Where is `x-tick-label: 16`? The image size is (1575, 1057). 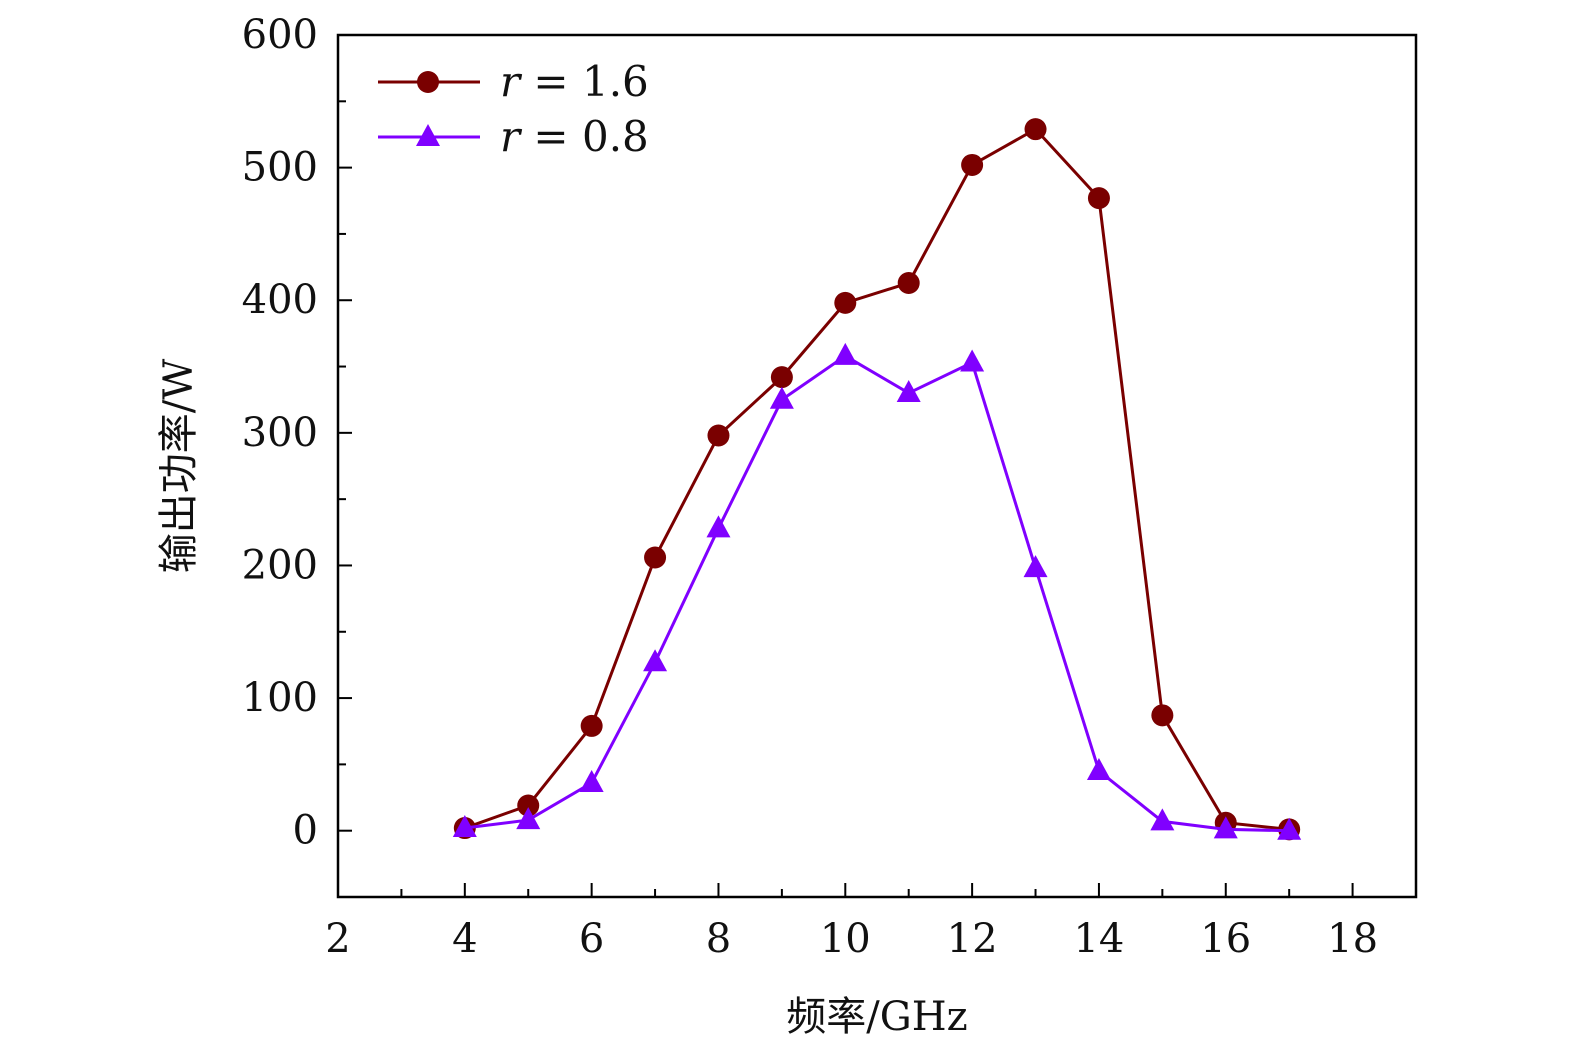
x-tick-label: 16 is located at coordinates (1225, 939).